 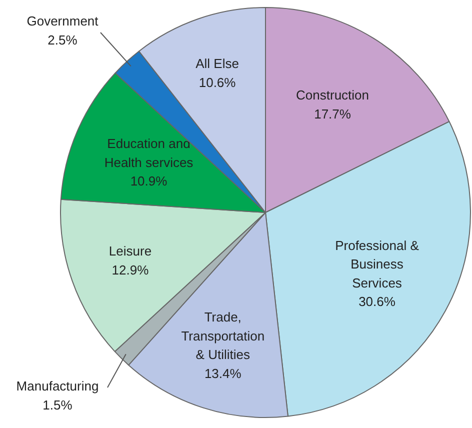 I want to click on data-label: 10.6%, so click(x=217, y=82).